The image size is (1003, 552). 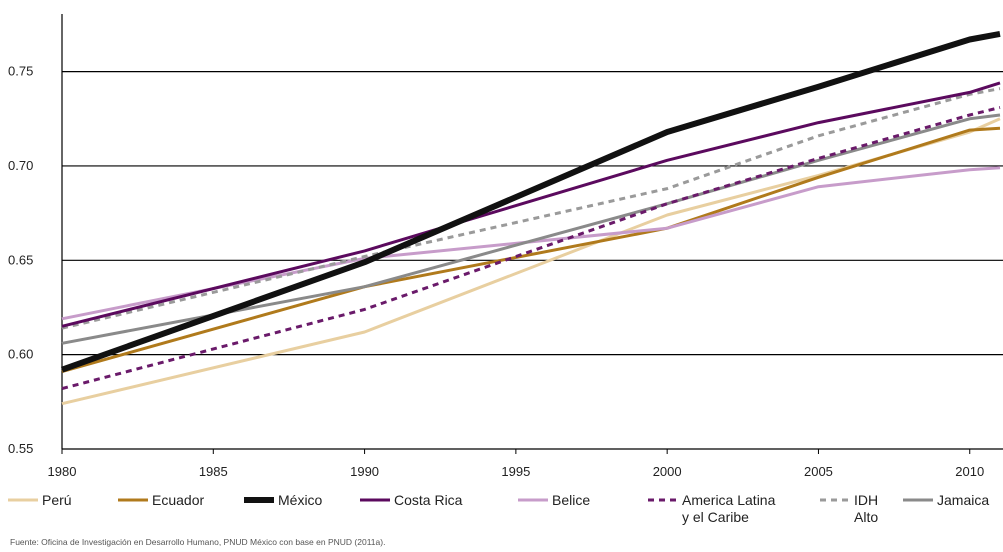 I want to click on legend-item: Jamaica, so click(x=946, y=500).